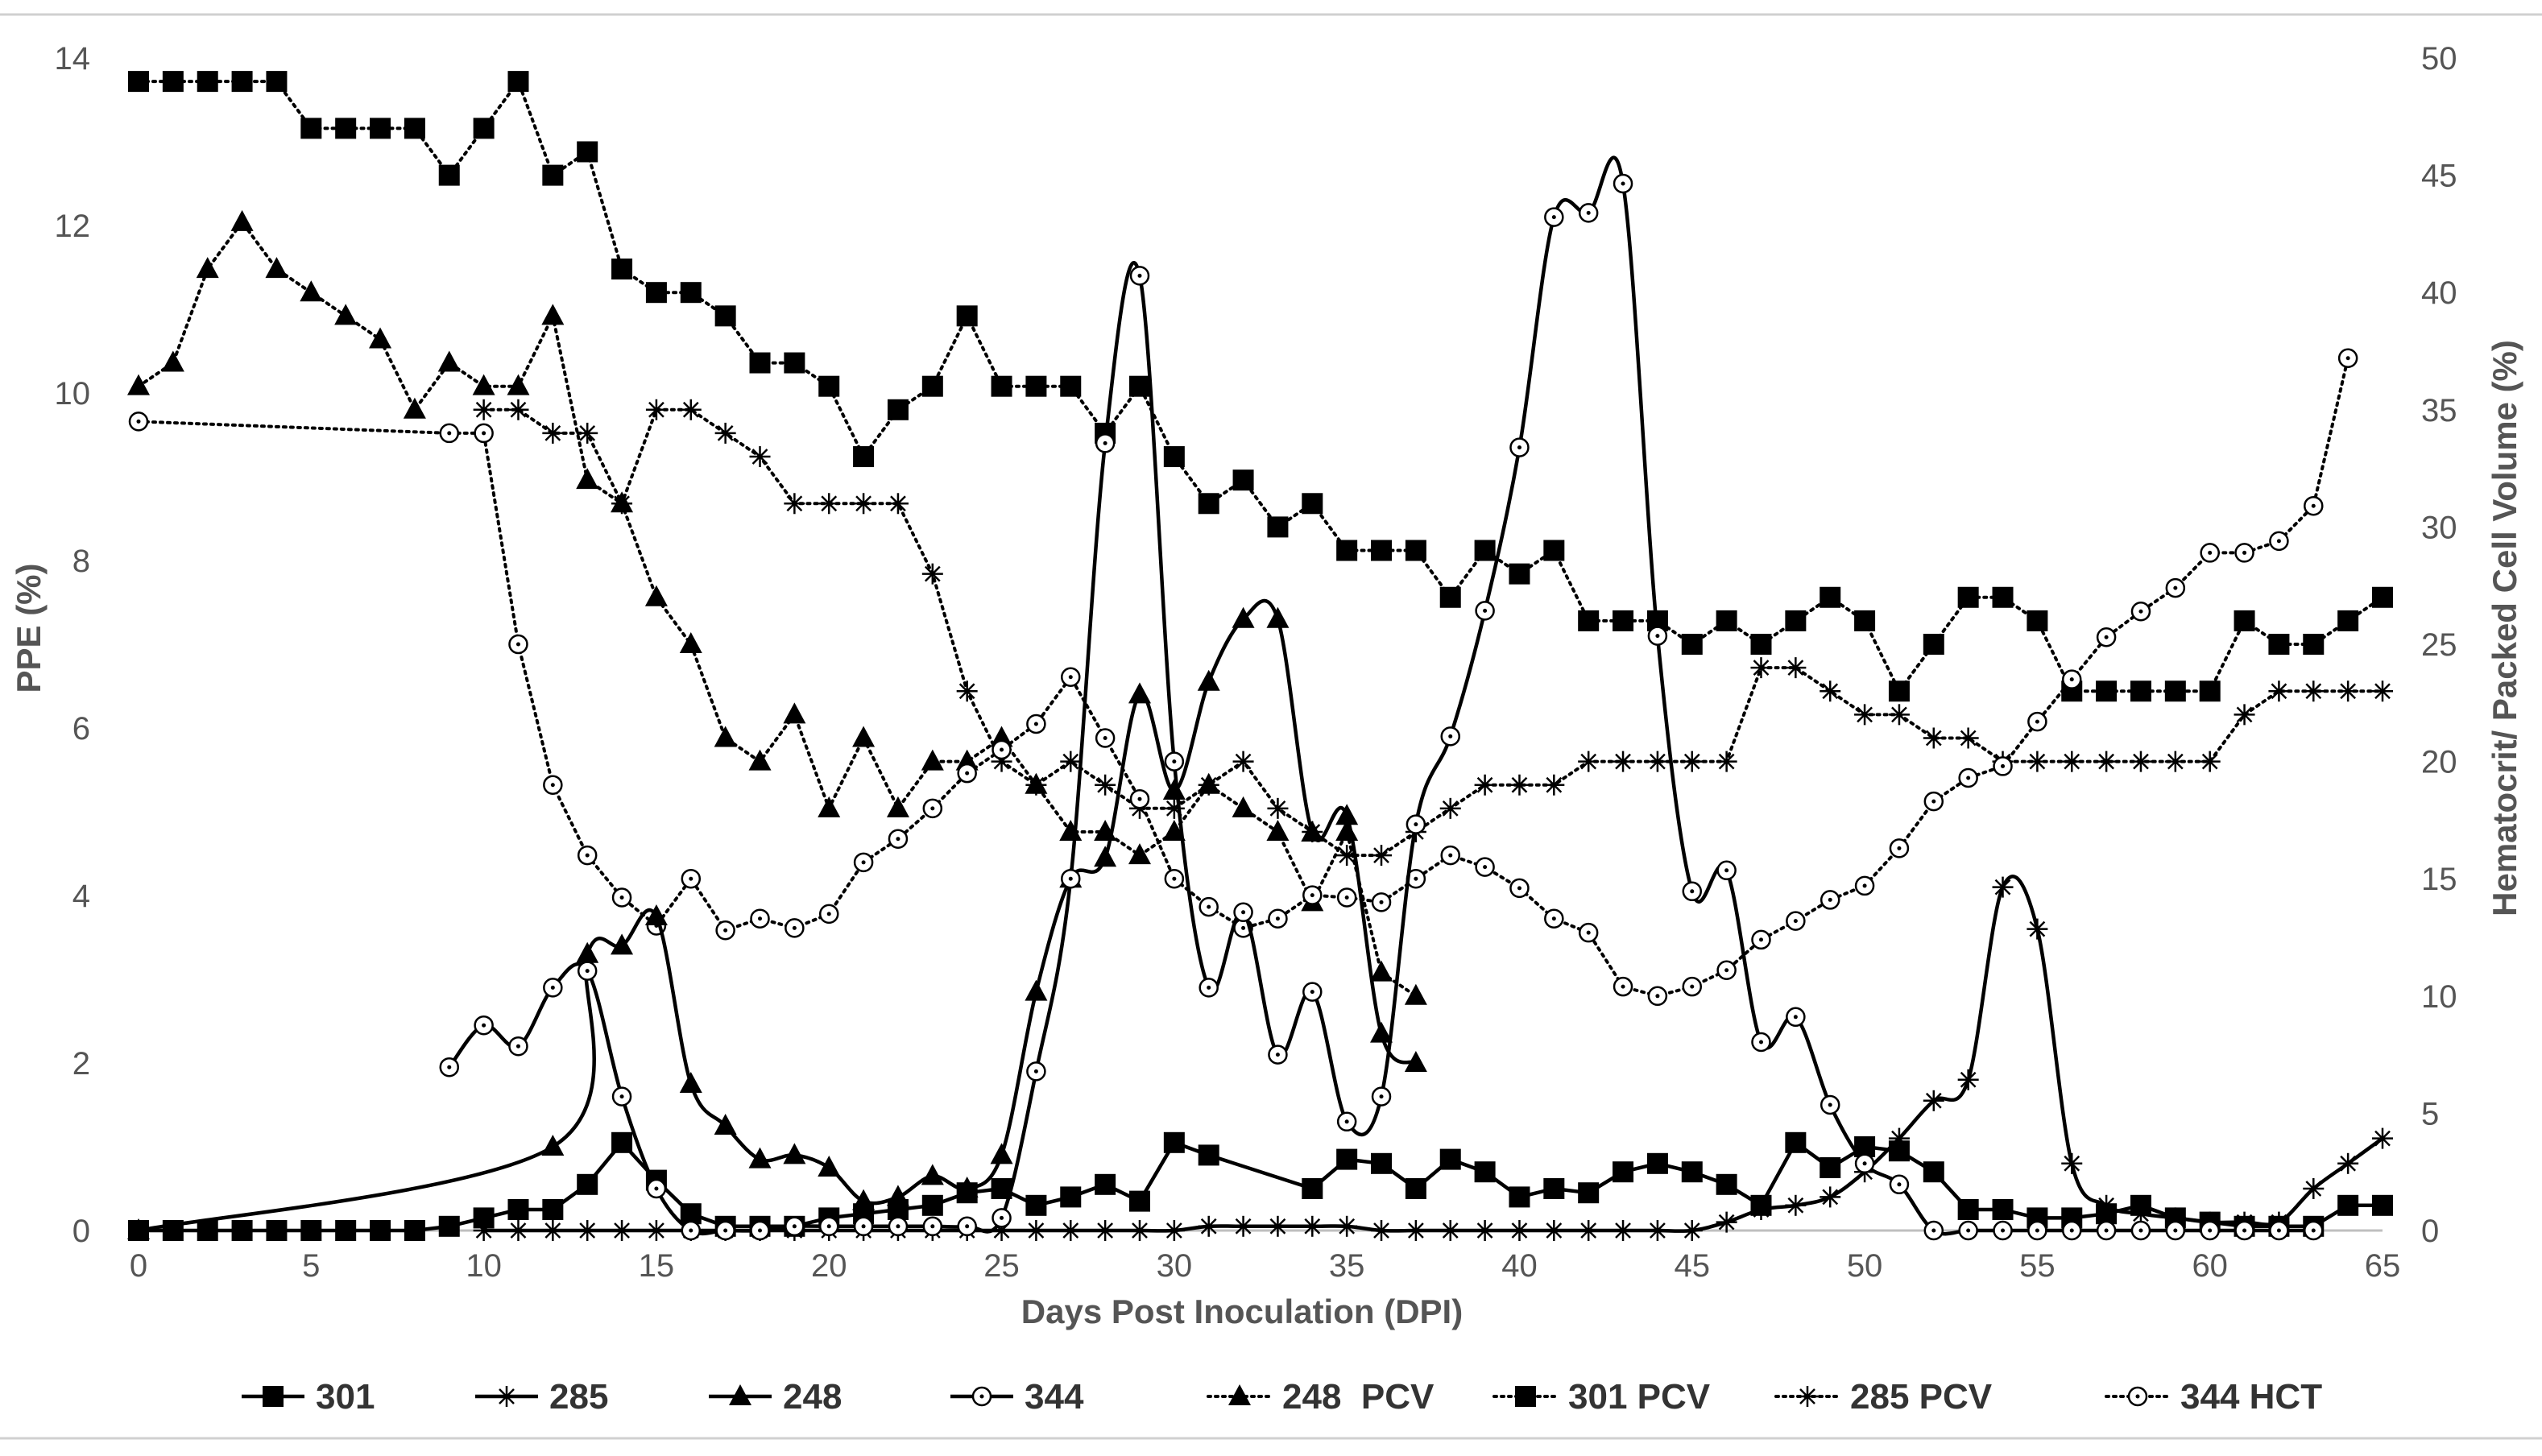 This screenshot has height=1456, width=2542. Describe the element at coordinates (73, 59) in the screenshot. I see `y-left-tick-label: 14` at that location.